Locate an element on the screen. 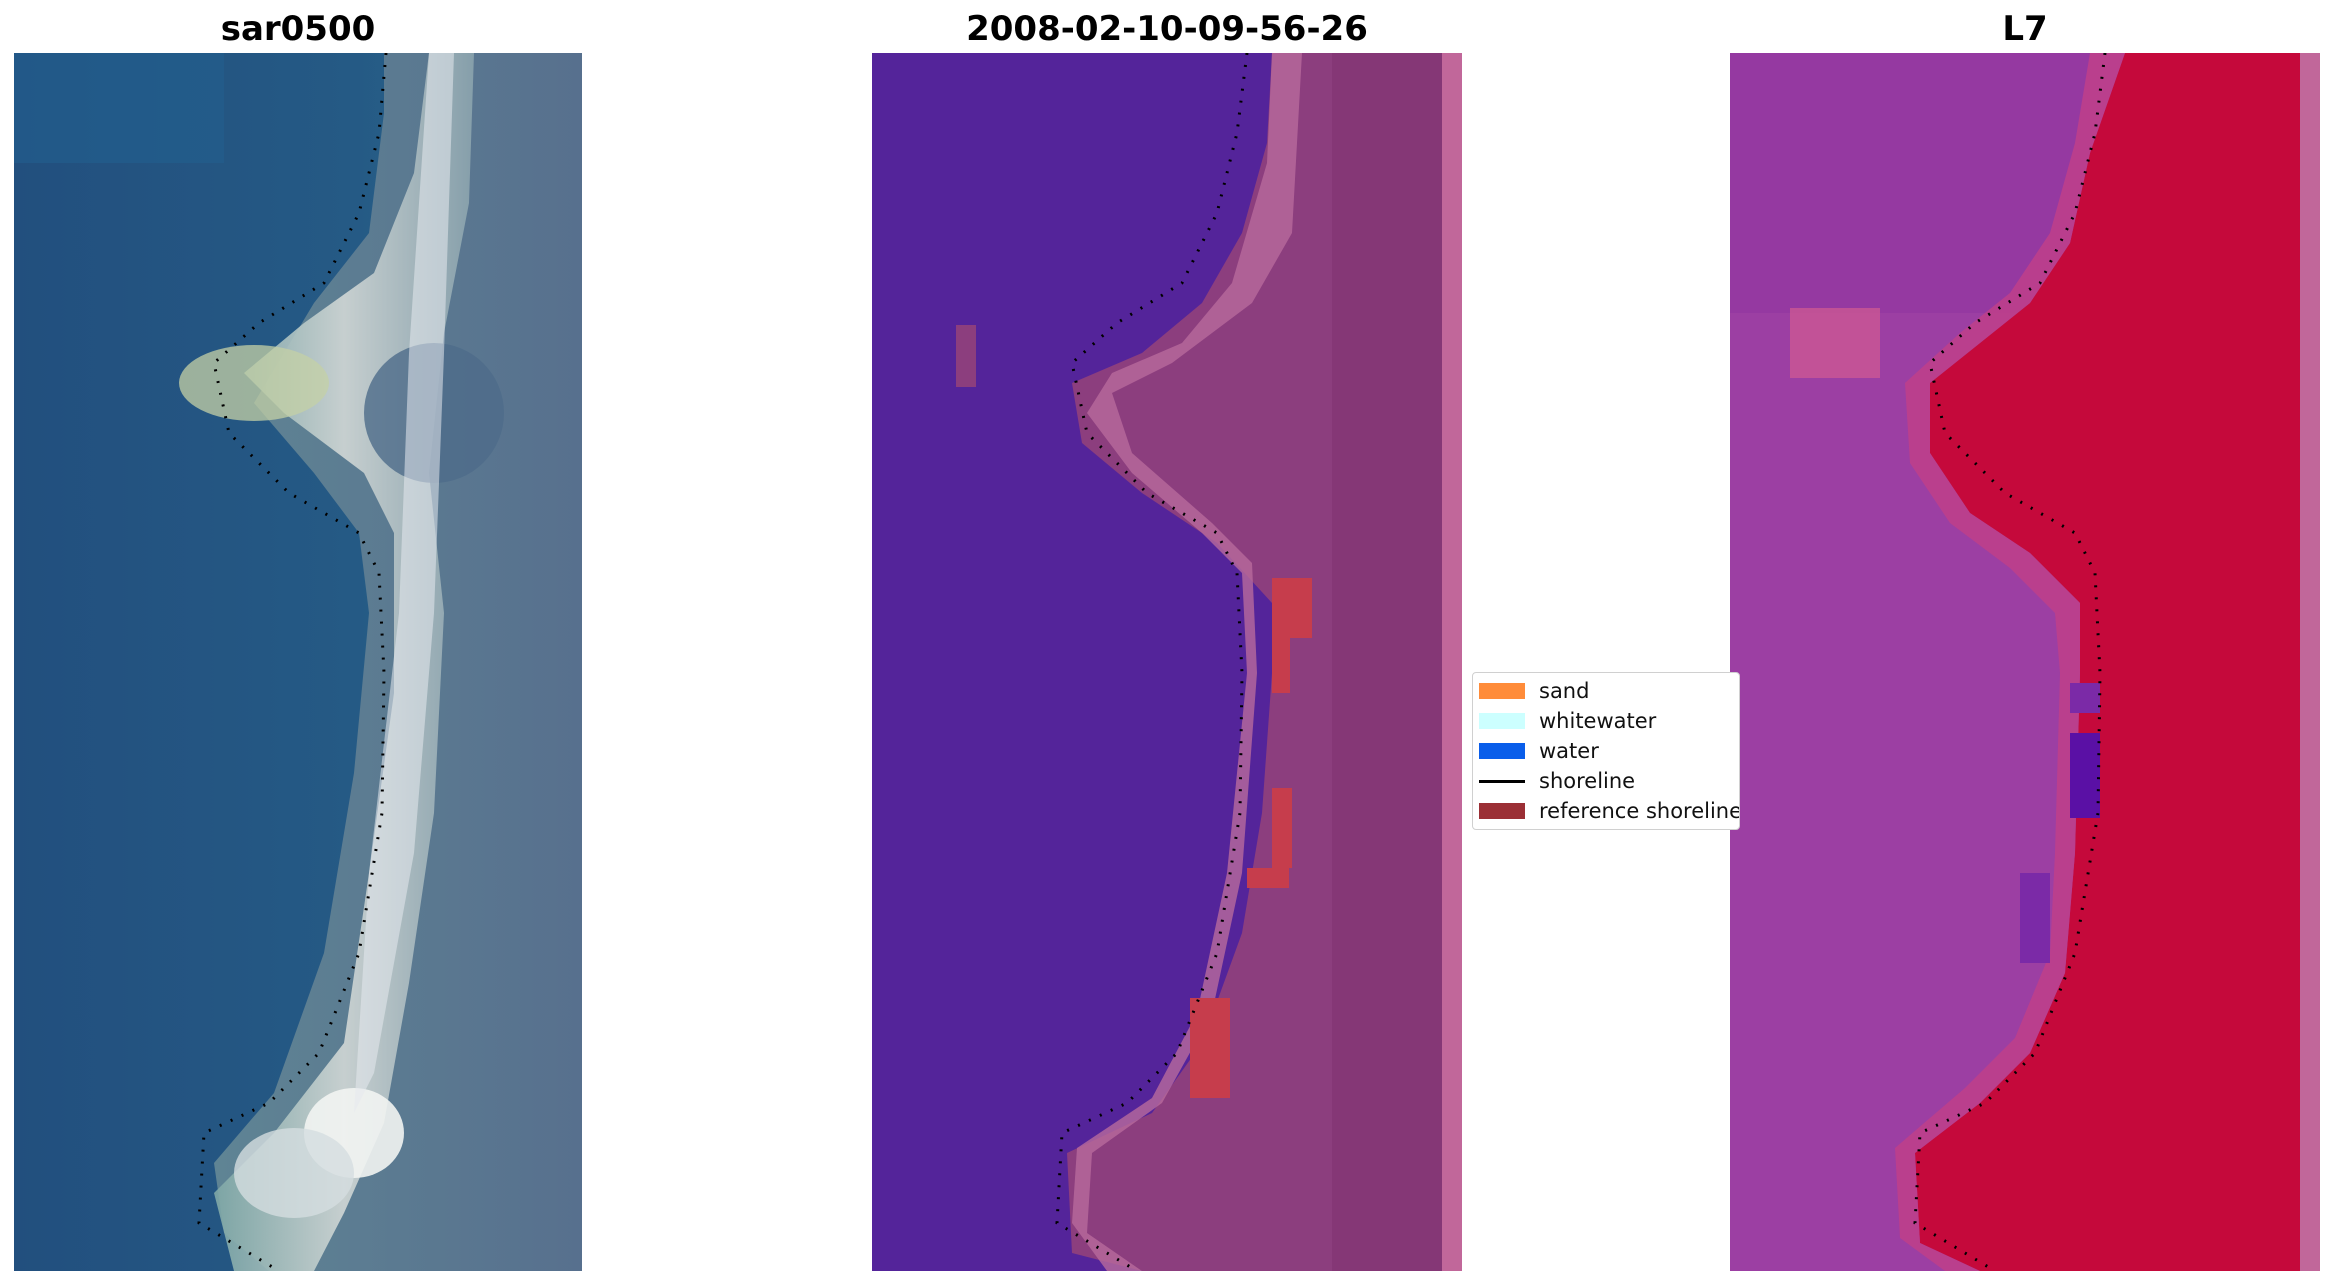 The width and height of the screenshot is (2331, 1283). legend-item-reference-shoreline: reference shoreline is located at coordinates (1606, 810).